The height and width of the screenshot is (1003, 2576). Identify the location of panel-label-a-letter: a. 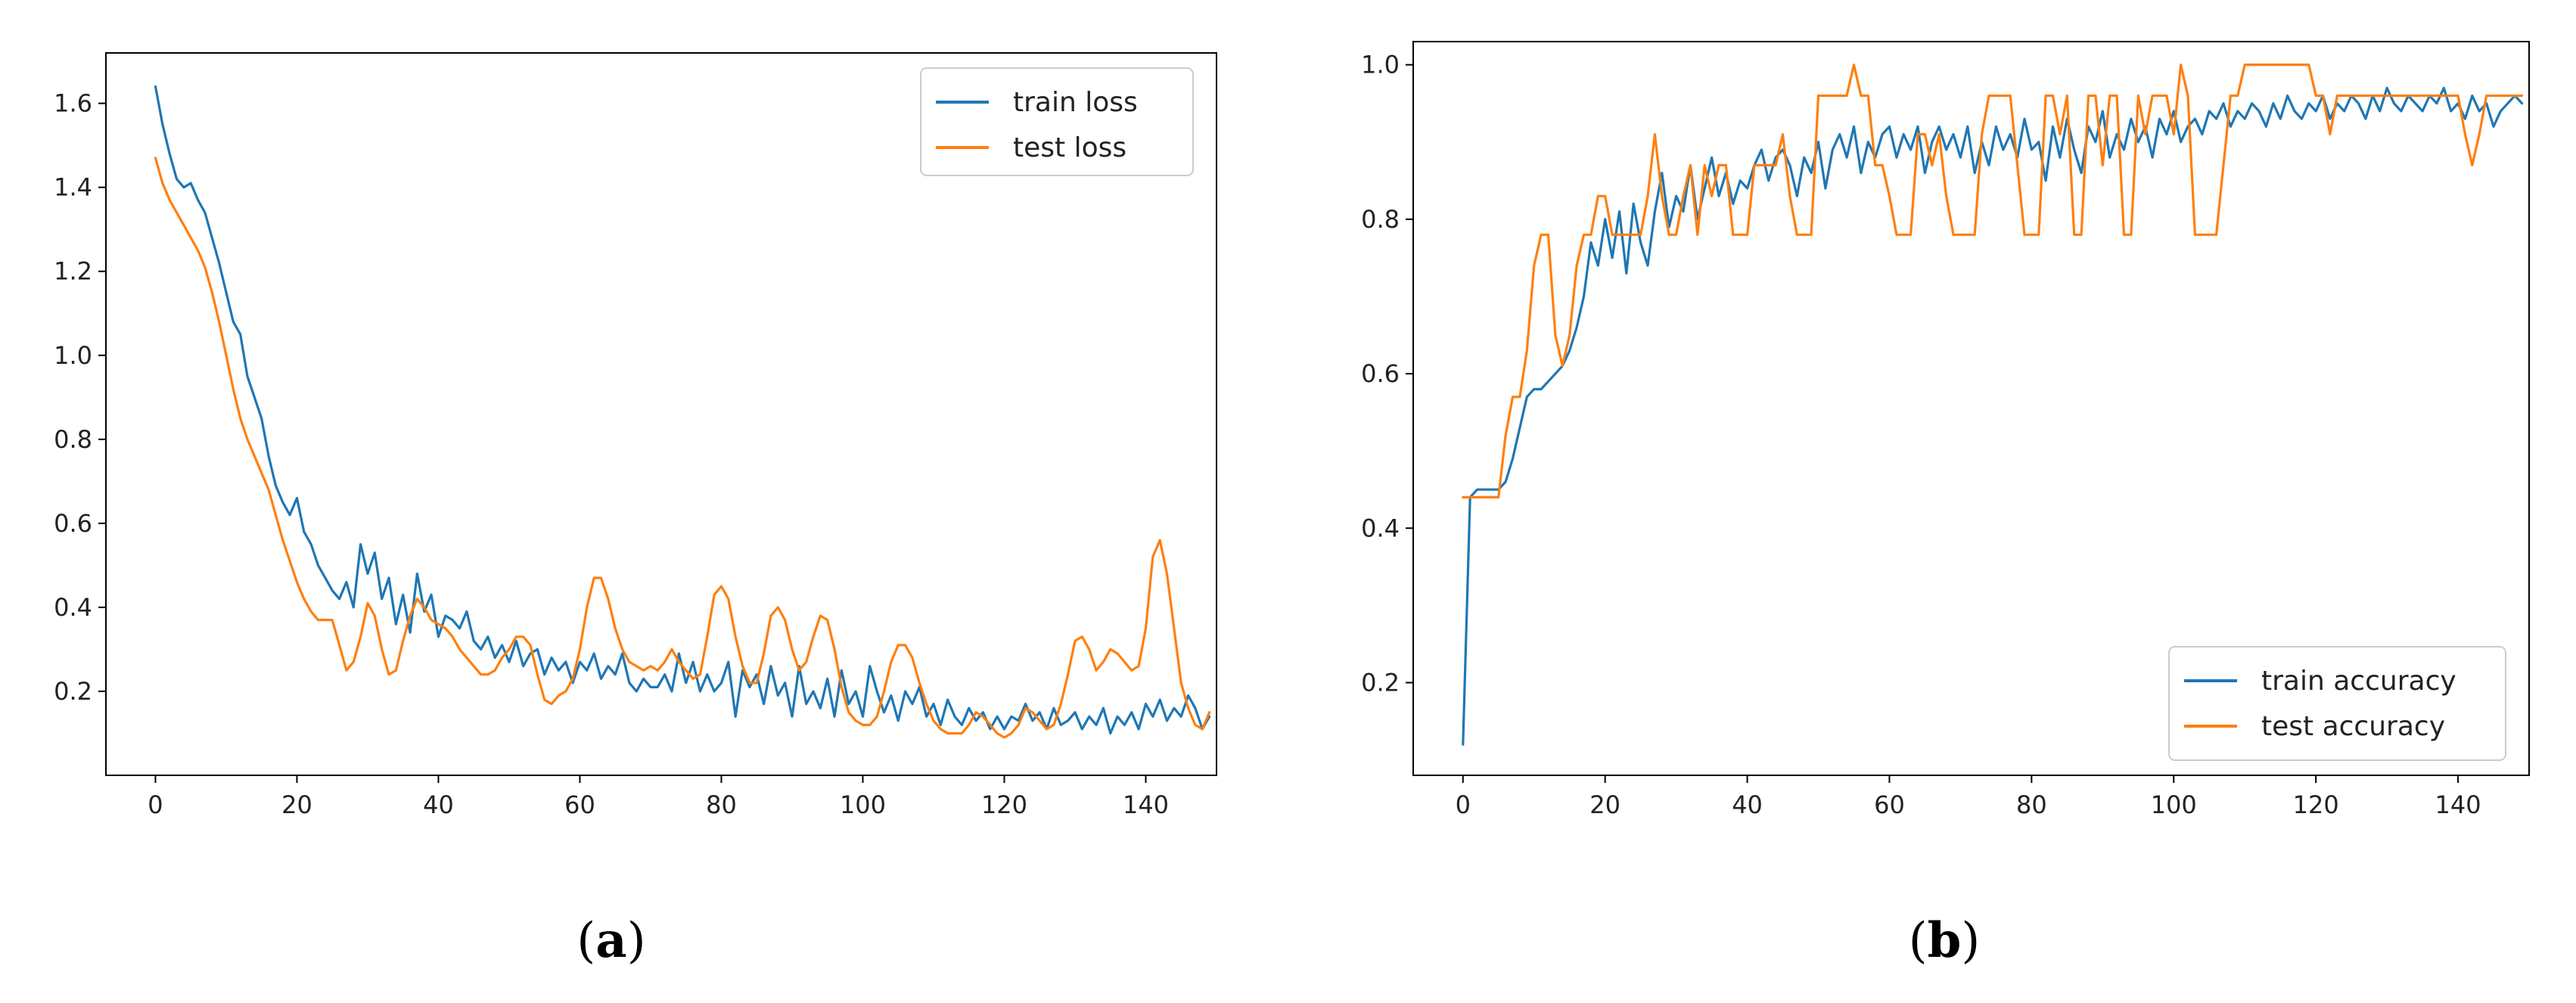
(610, 940).